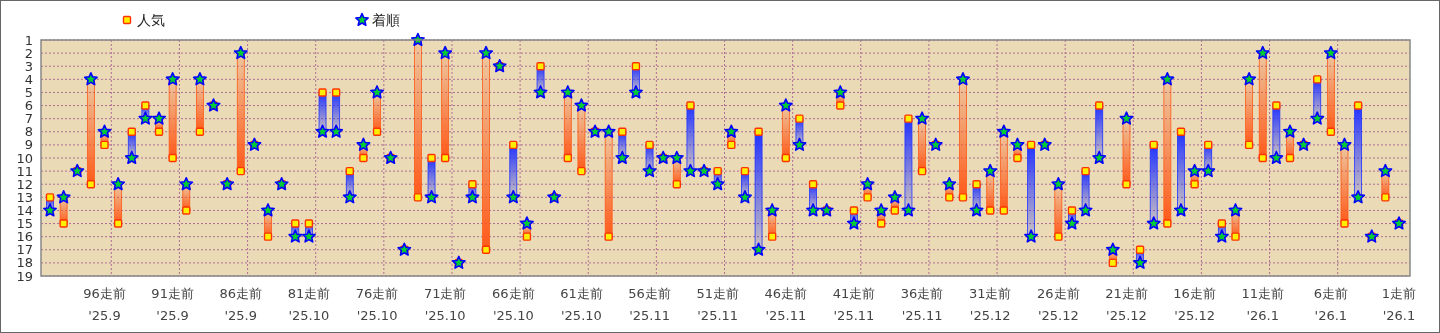 The height and width of the screenshot is (333, 1440). I want to click on x-tick-label: 76走前 '25.10, so click(377, 304).